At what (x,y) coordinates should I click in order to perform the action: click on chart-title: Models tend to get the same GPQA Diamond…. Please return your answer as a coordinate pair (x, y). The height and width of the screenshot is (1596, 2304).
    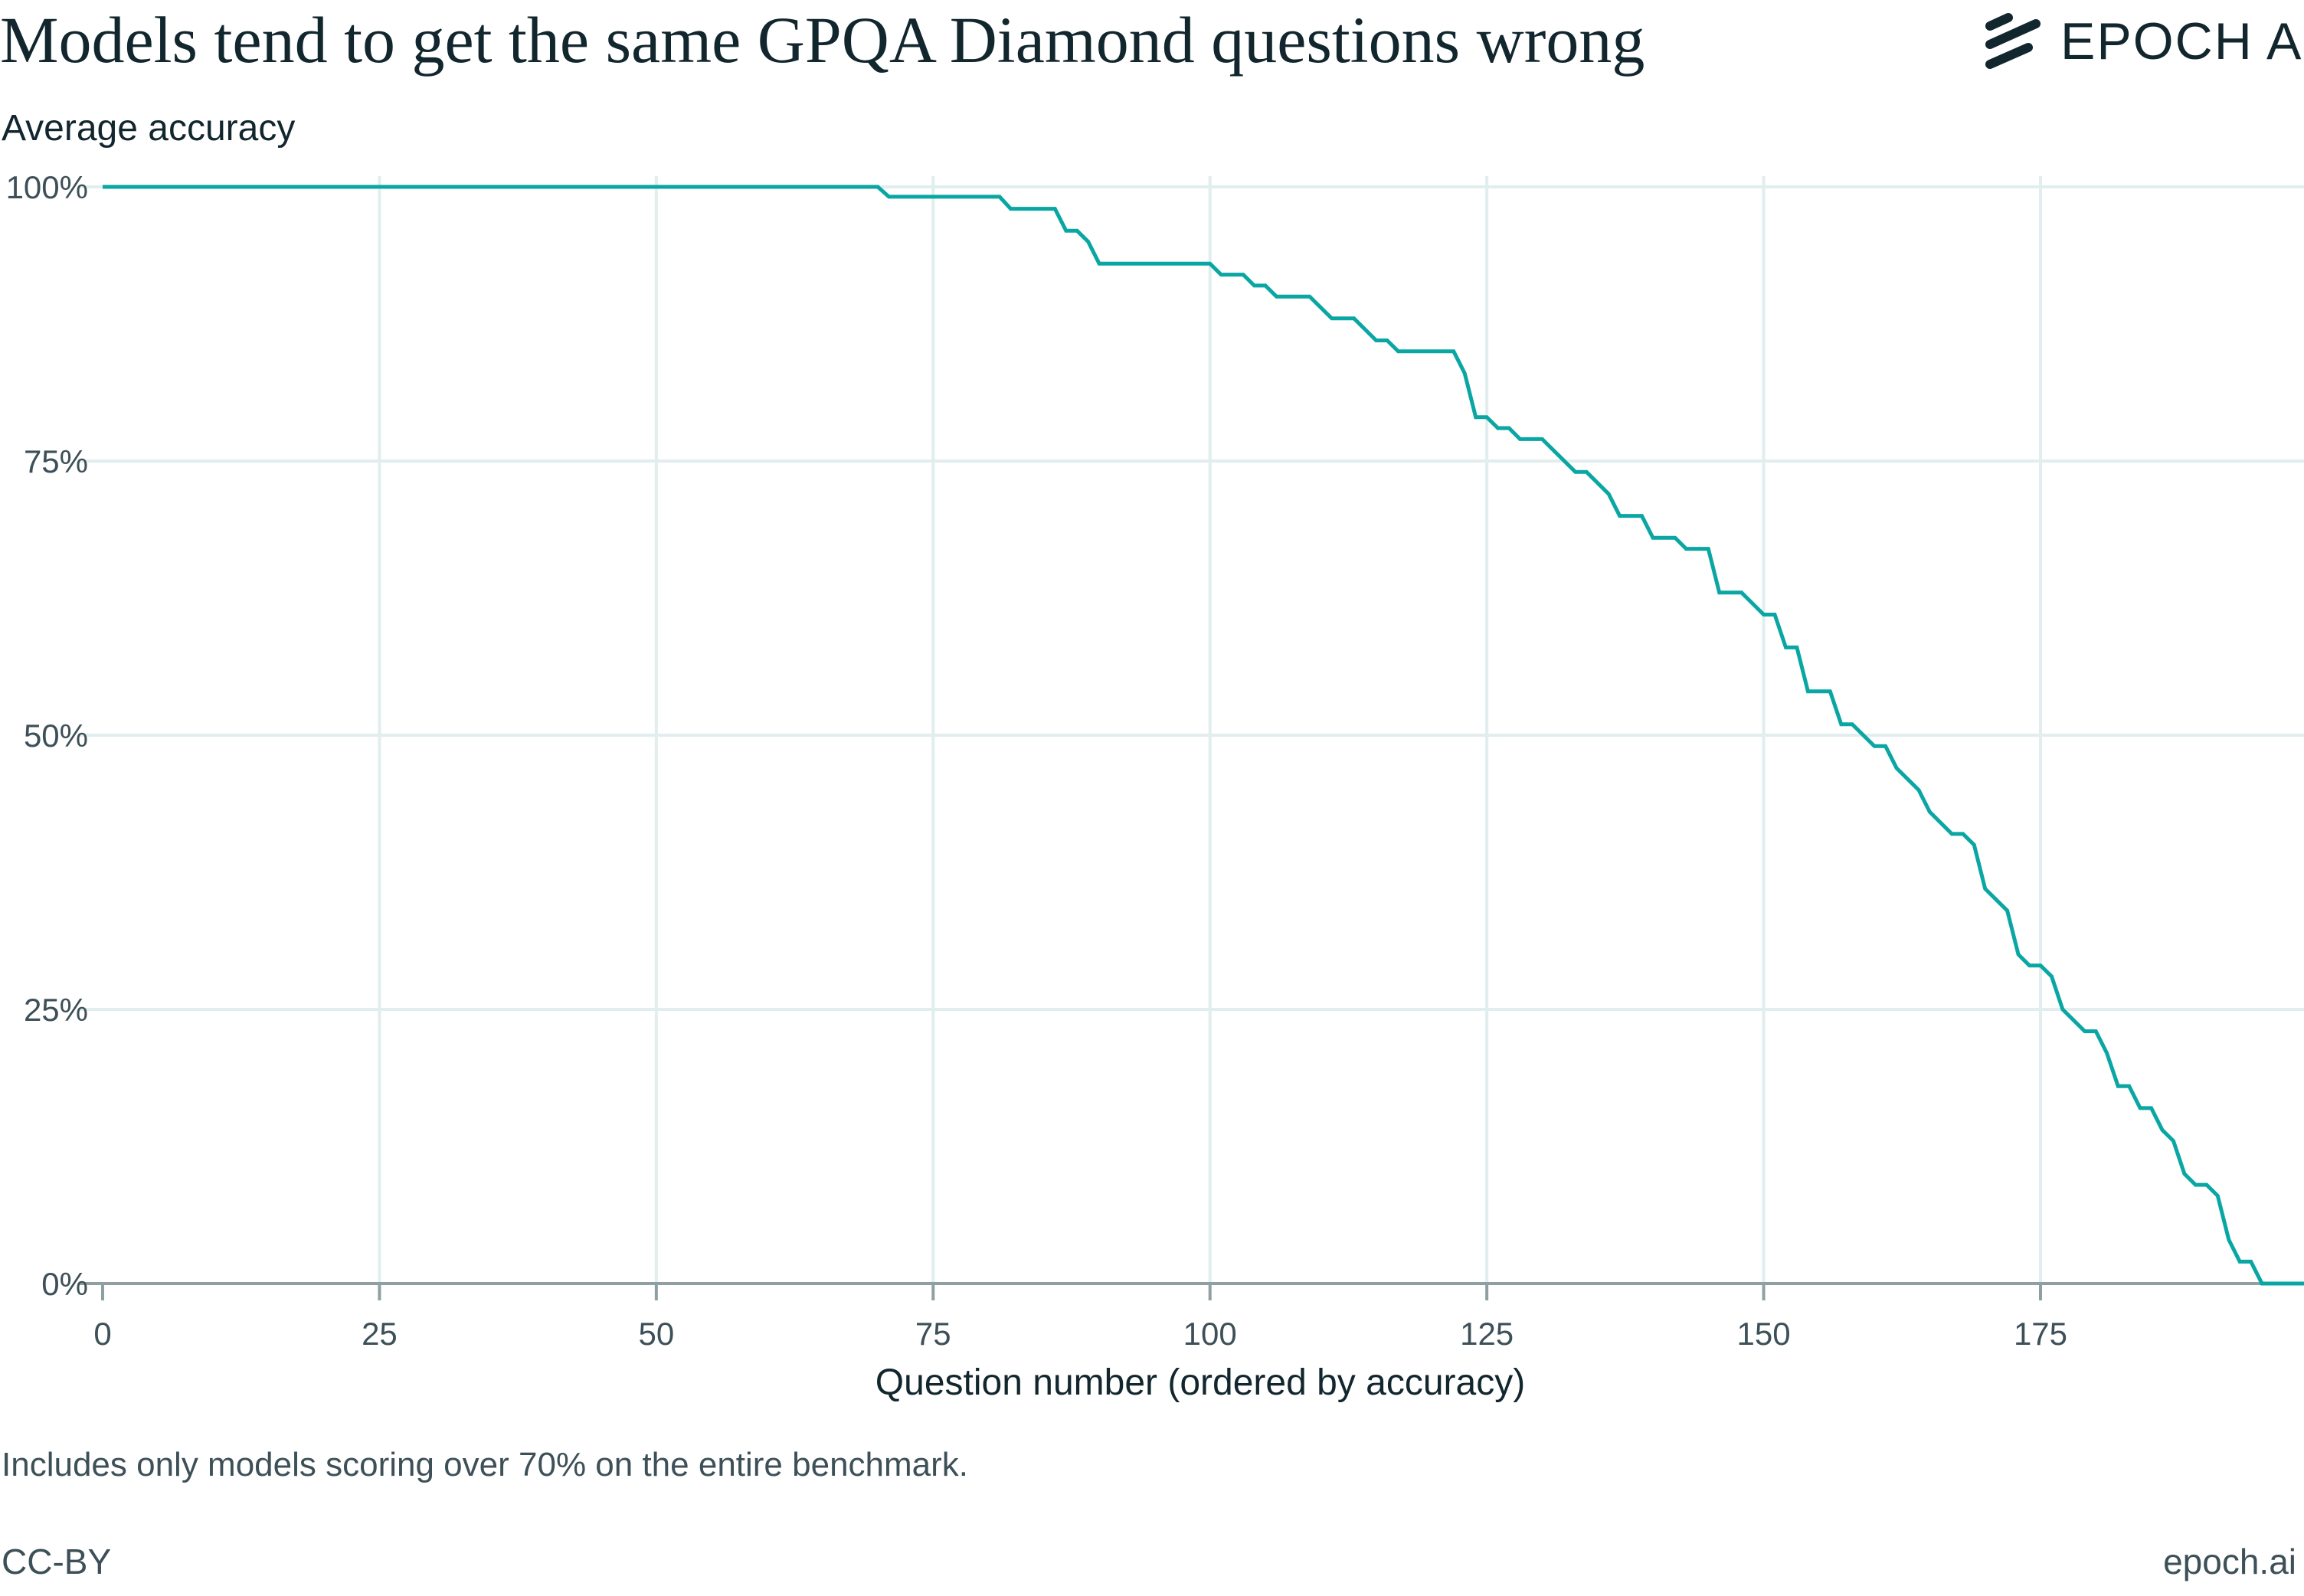
    Looking at the image, I should click on (823, 40).